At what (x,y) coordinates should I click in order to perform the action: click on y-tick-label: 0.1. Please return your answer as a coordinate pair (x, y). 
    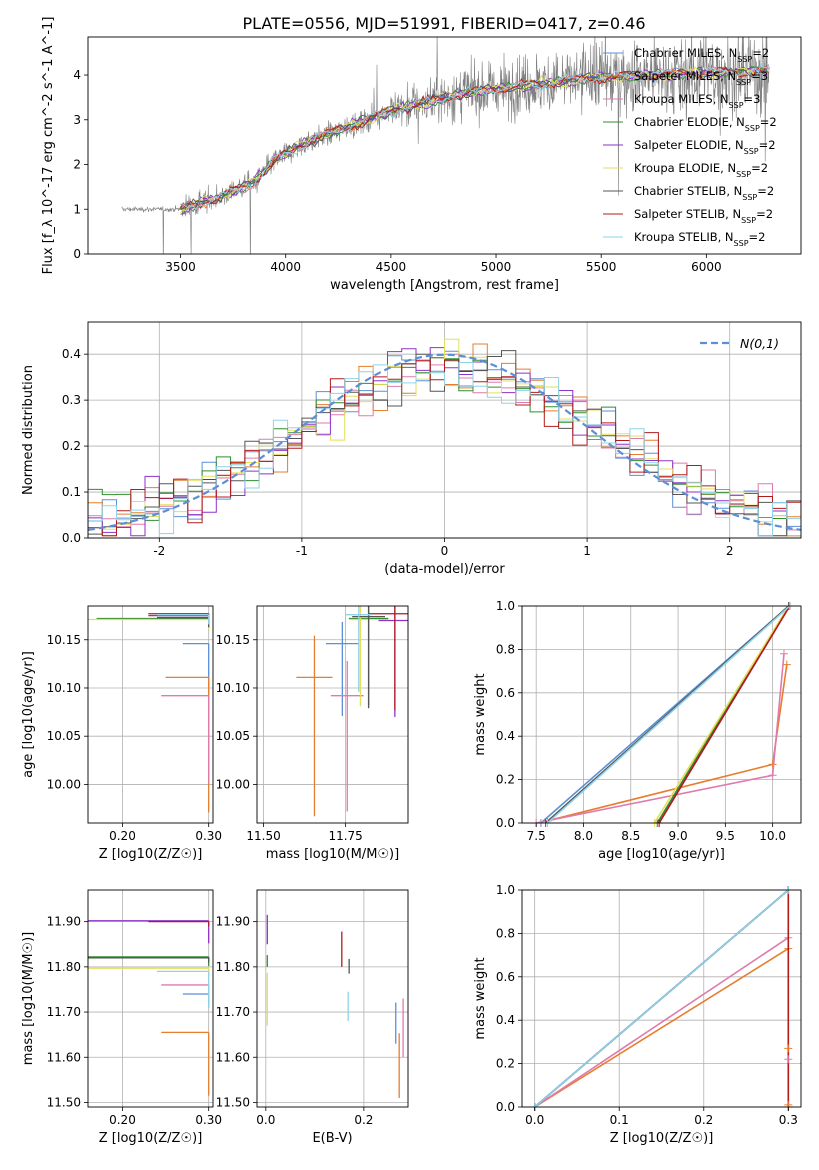
    Looking at the image, I should click on (71, 492).